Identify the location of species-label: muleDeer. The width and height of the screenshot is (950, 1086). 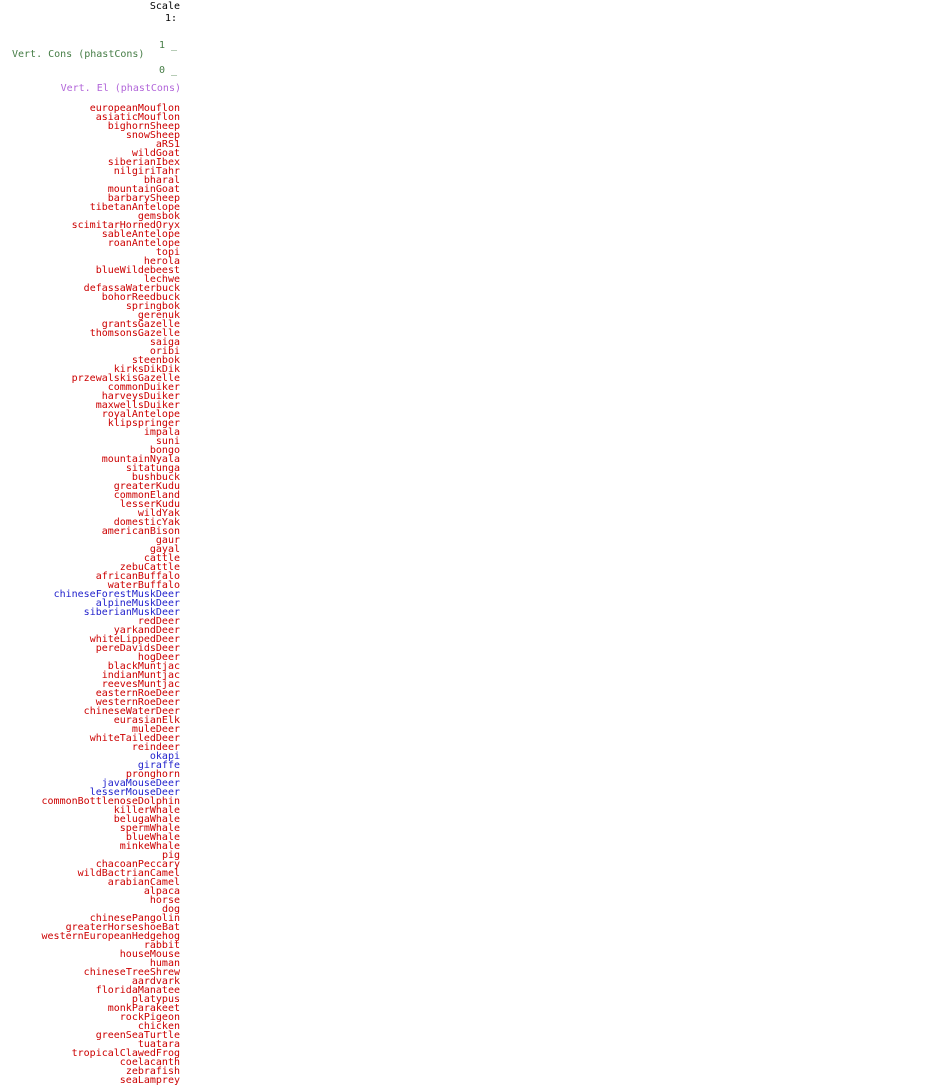
(155, 729).